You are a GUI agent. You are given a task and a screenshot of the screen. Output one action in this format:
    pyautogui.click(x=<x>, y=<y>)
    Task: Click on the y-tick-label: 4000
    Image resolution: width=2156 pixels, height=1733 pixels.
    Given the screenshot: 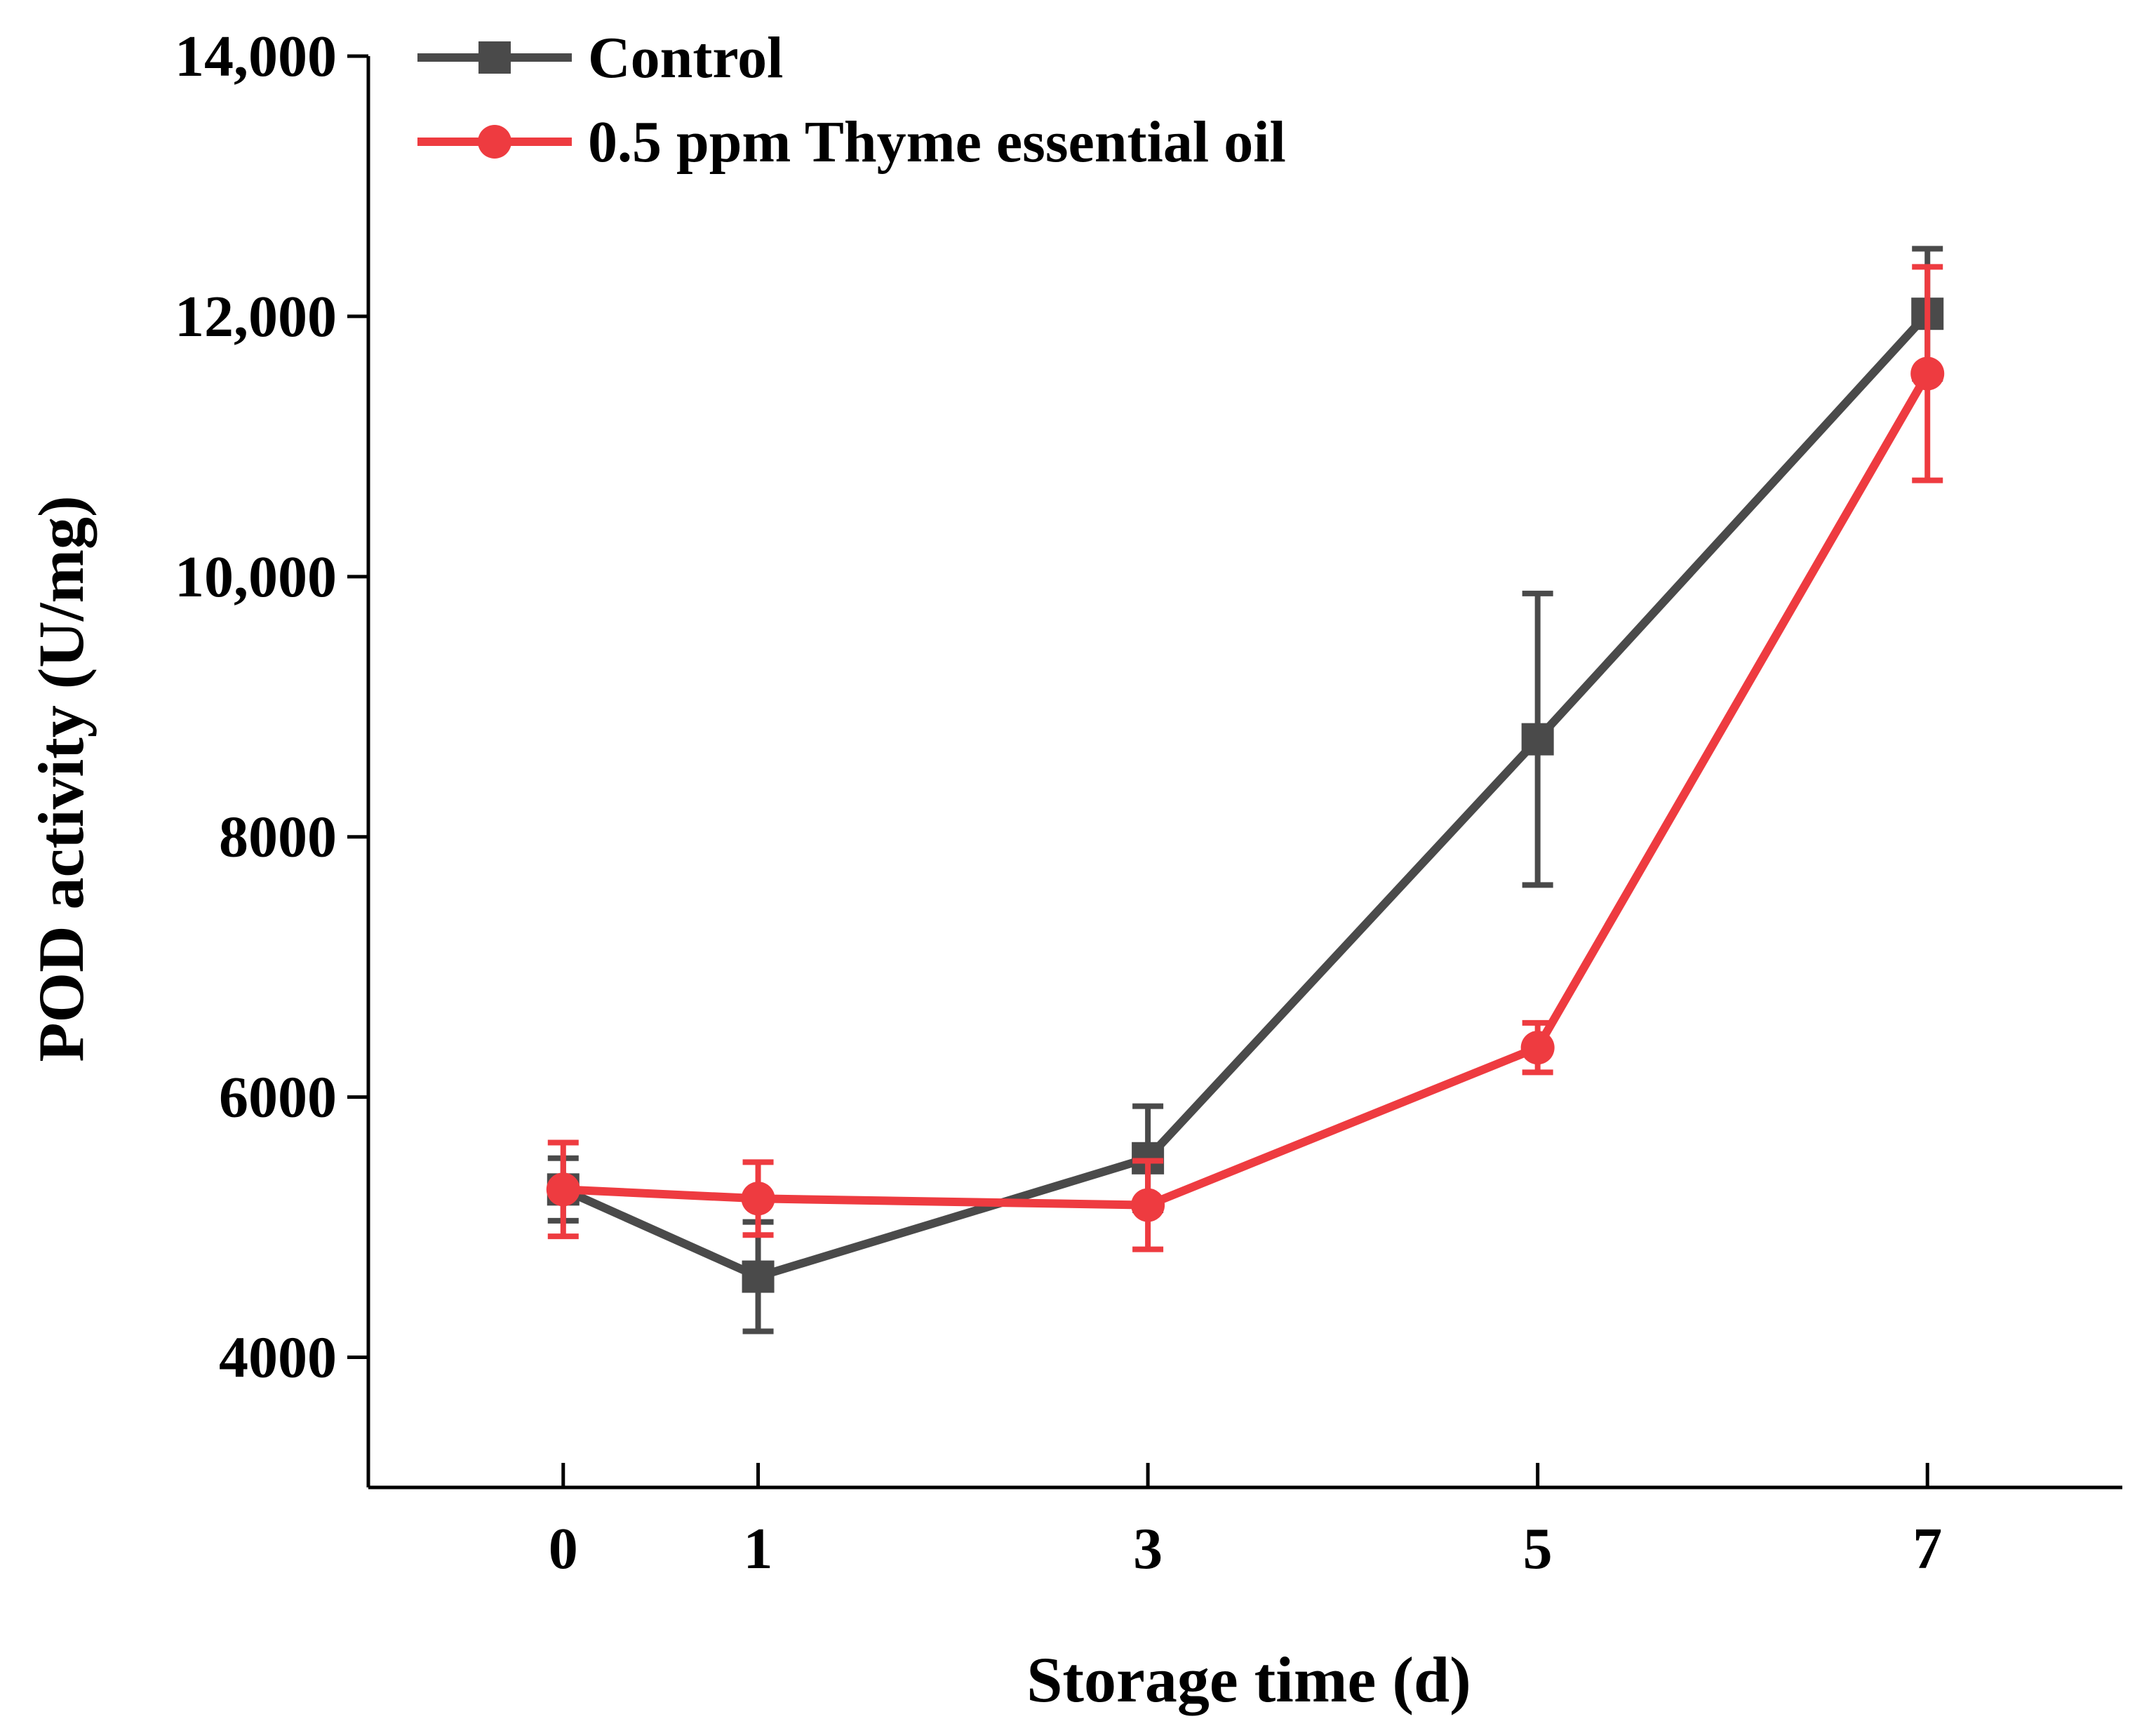 What is the action you would take?
    pyautogui.click(x=278, y=1358)
    